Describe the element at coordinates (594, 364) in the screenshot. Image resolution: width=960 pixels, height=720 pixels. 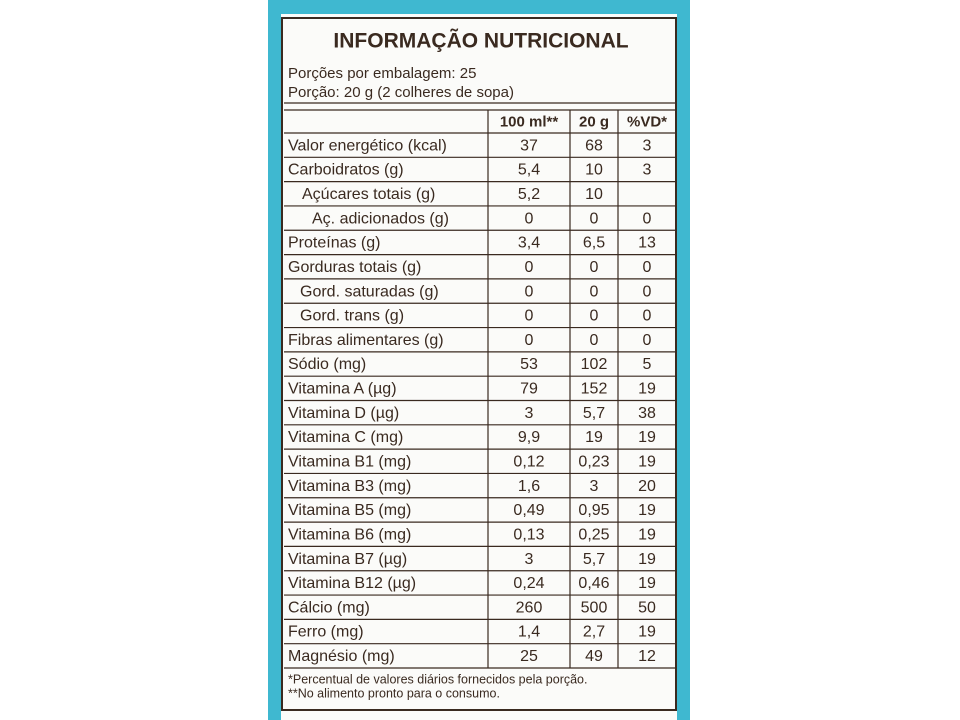
I see `nutrient-value: 102` at that location.